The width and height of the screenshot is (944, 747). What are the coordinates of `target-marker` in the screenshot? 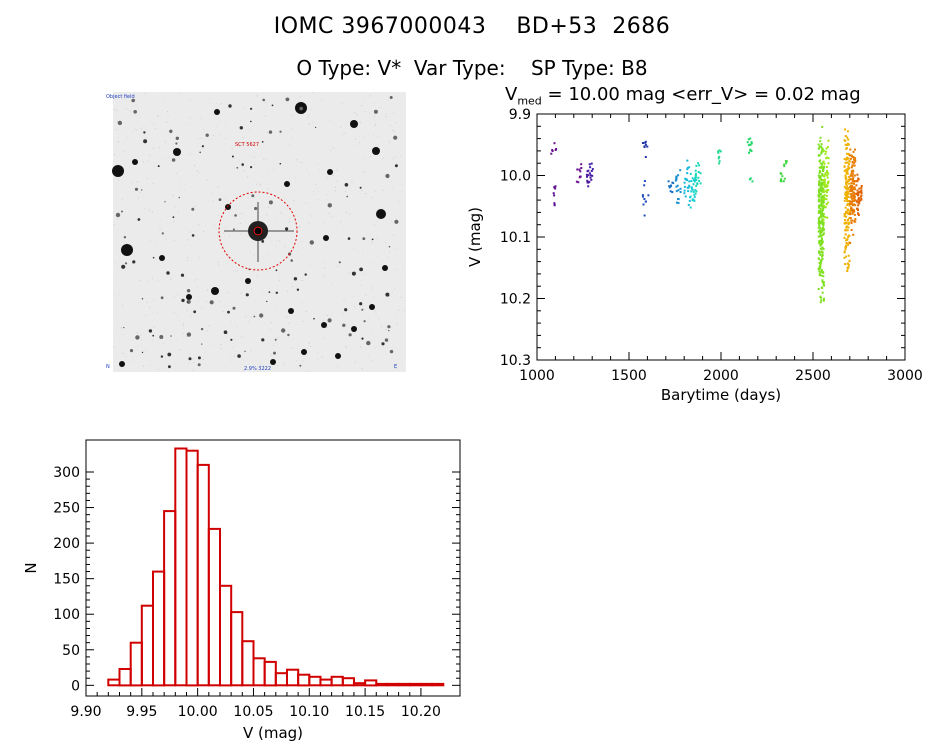 It's located at (258, 231).